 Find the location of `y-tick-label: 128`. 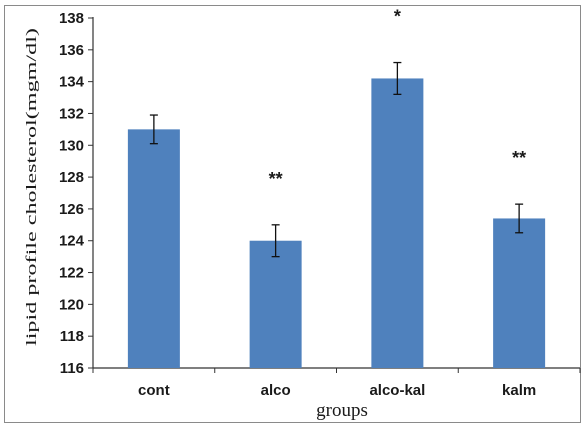

y-tick-label: 128 is located at coordinates (71, 177).